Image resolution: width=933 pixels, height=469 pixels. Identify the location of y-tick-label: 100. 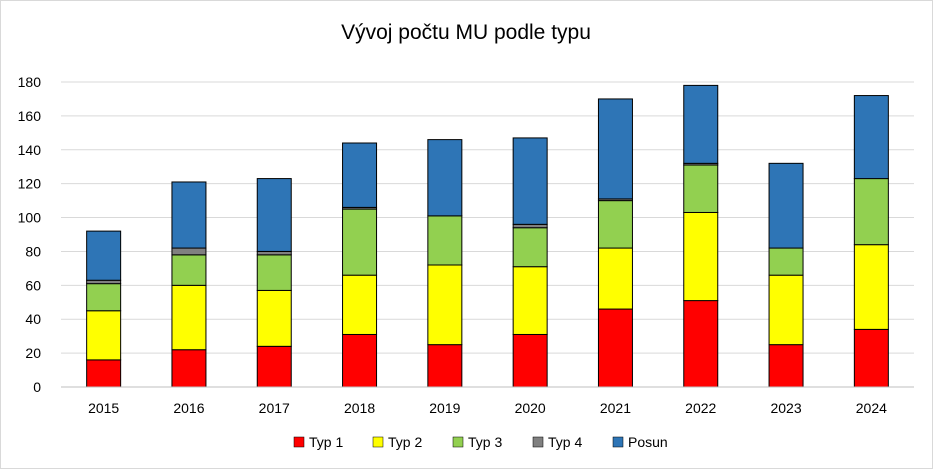
(30, 218).